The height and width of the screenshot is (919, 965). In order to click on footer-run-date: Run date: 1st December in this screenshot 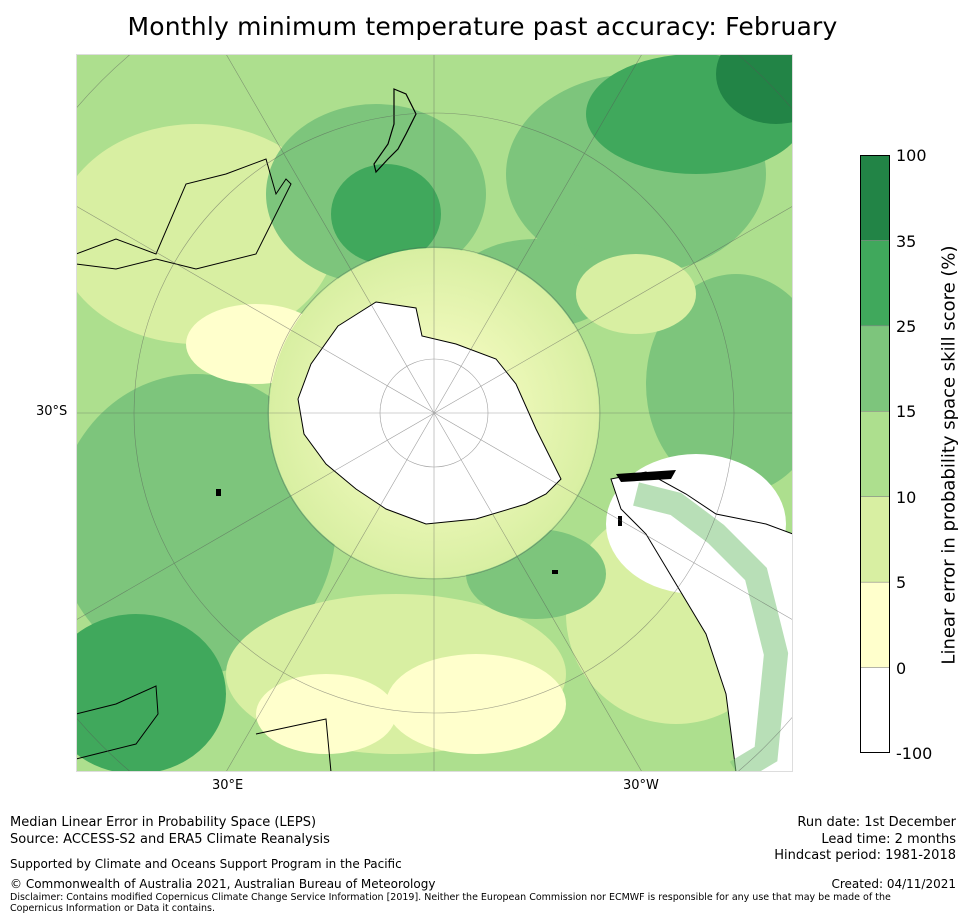, I will do `click(876, 822)`.